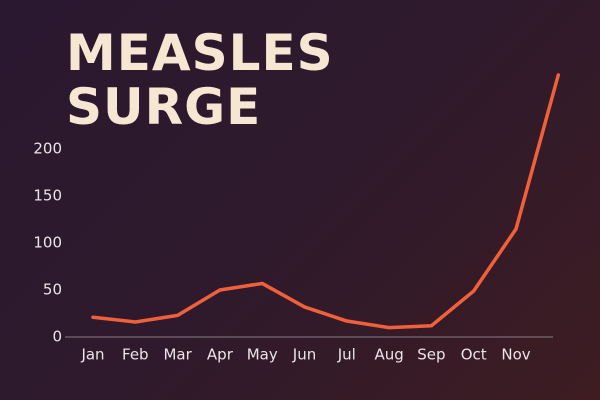 This screenshot has height=400, width=600. I want to click on y-tick-label: 50, so click(52, 290).